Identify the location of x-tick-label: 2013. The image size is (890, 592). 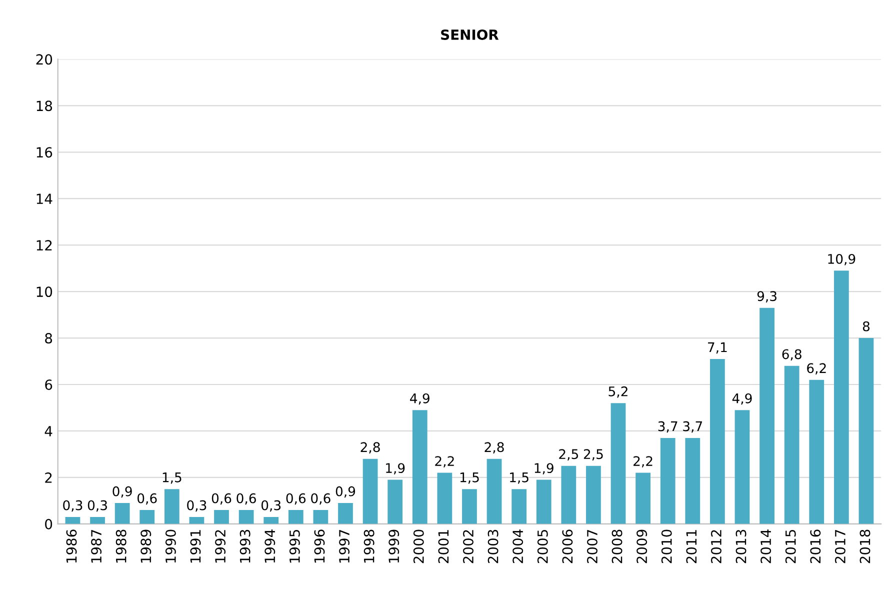
(741, 547).